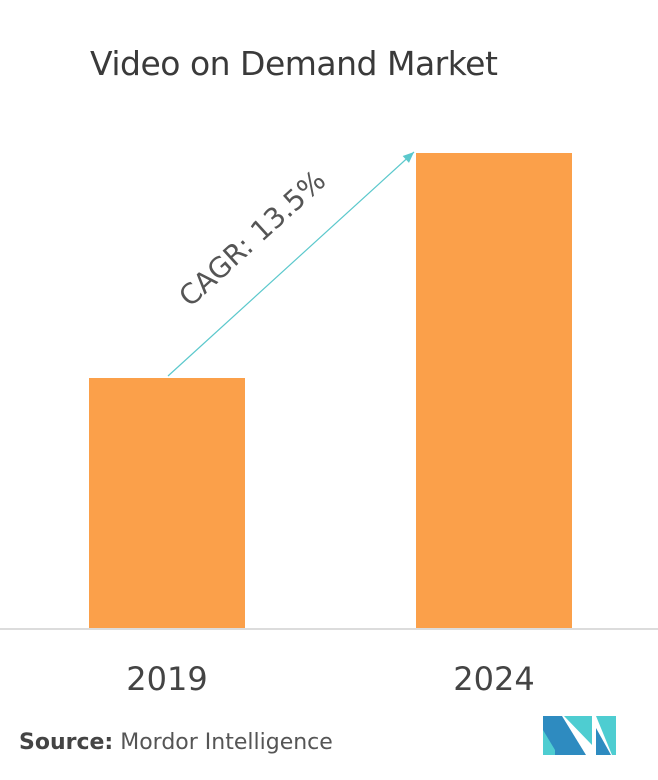  I want to click on cagr-arrow-head, so click(408, 157).